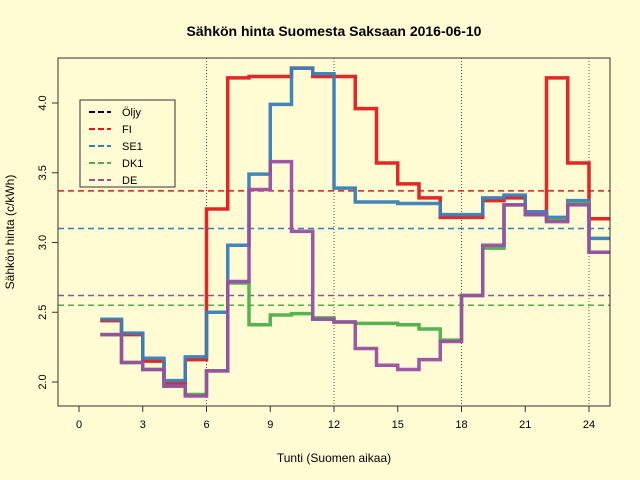 This screenshot has height=480, width=640. I want to click on legend-label-se1: SE1, so click(132, 147).